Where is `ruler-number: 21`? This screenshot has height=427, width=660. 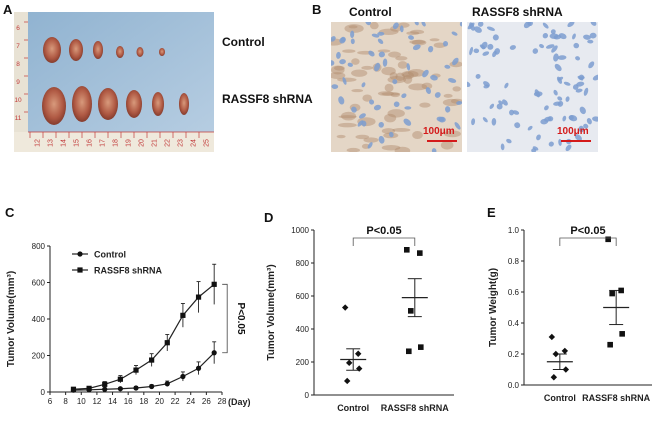 ruler-number: 21 is located at coordinates (155, 143).